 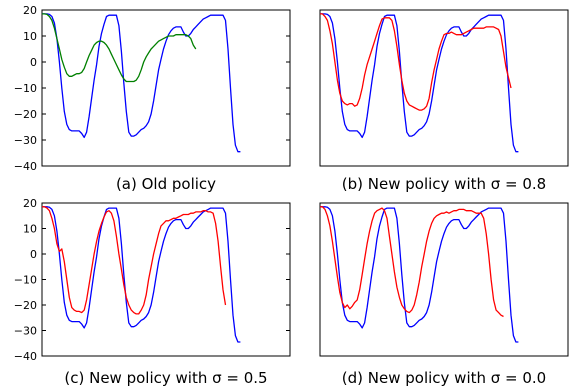 I want to click on caption-c: (c) New policy with σ = 0.5, so click(x=165, y=378).